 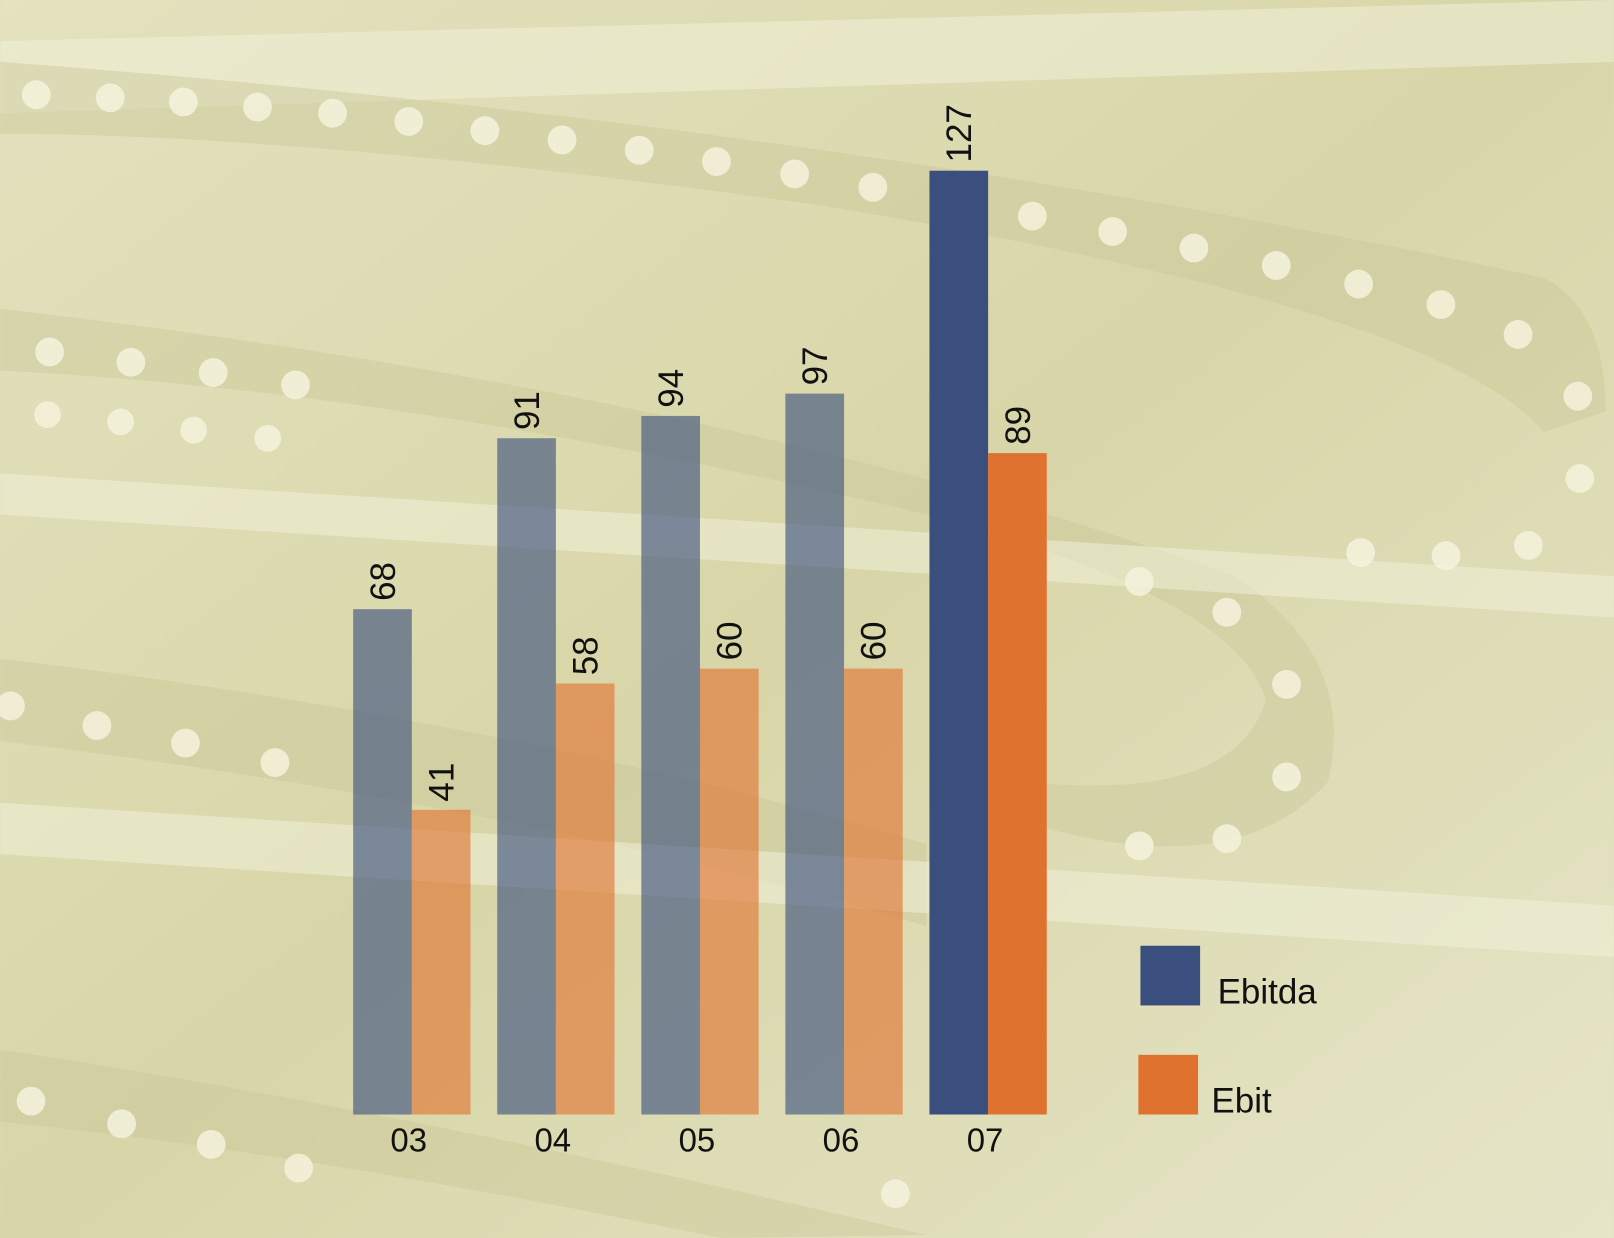 What do you see at coordinates (586, 655) in the screenshot?
I see `value-label: 58` at bounding box center [586, 655].